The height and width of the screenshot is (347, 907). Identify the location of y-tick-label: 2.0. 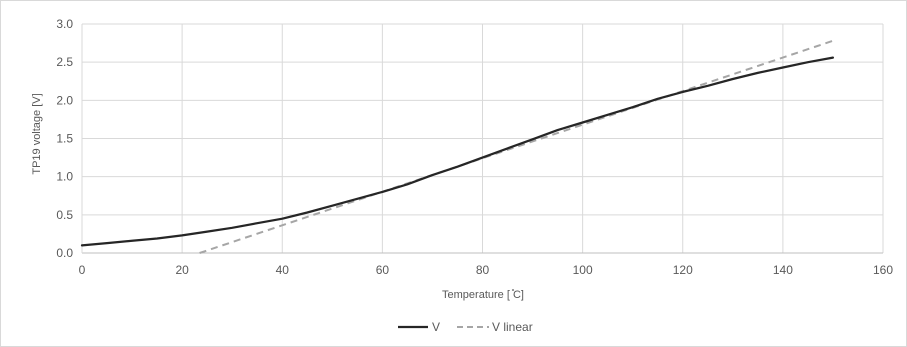
(64, 100).